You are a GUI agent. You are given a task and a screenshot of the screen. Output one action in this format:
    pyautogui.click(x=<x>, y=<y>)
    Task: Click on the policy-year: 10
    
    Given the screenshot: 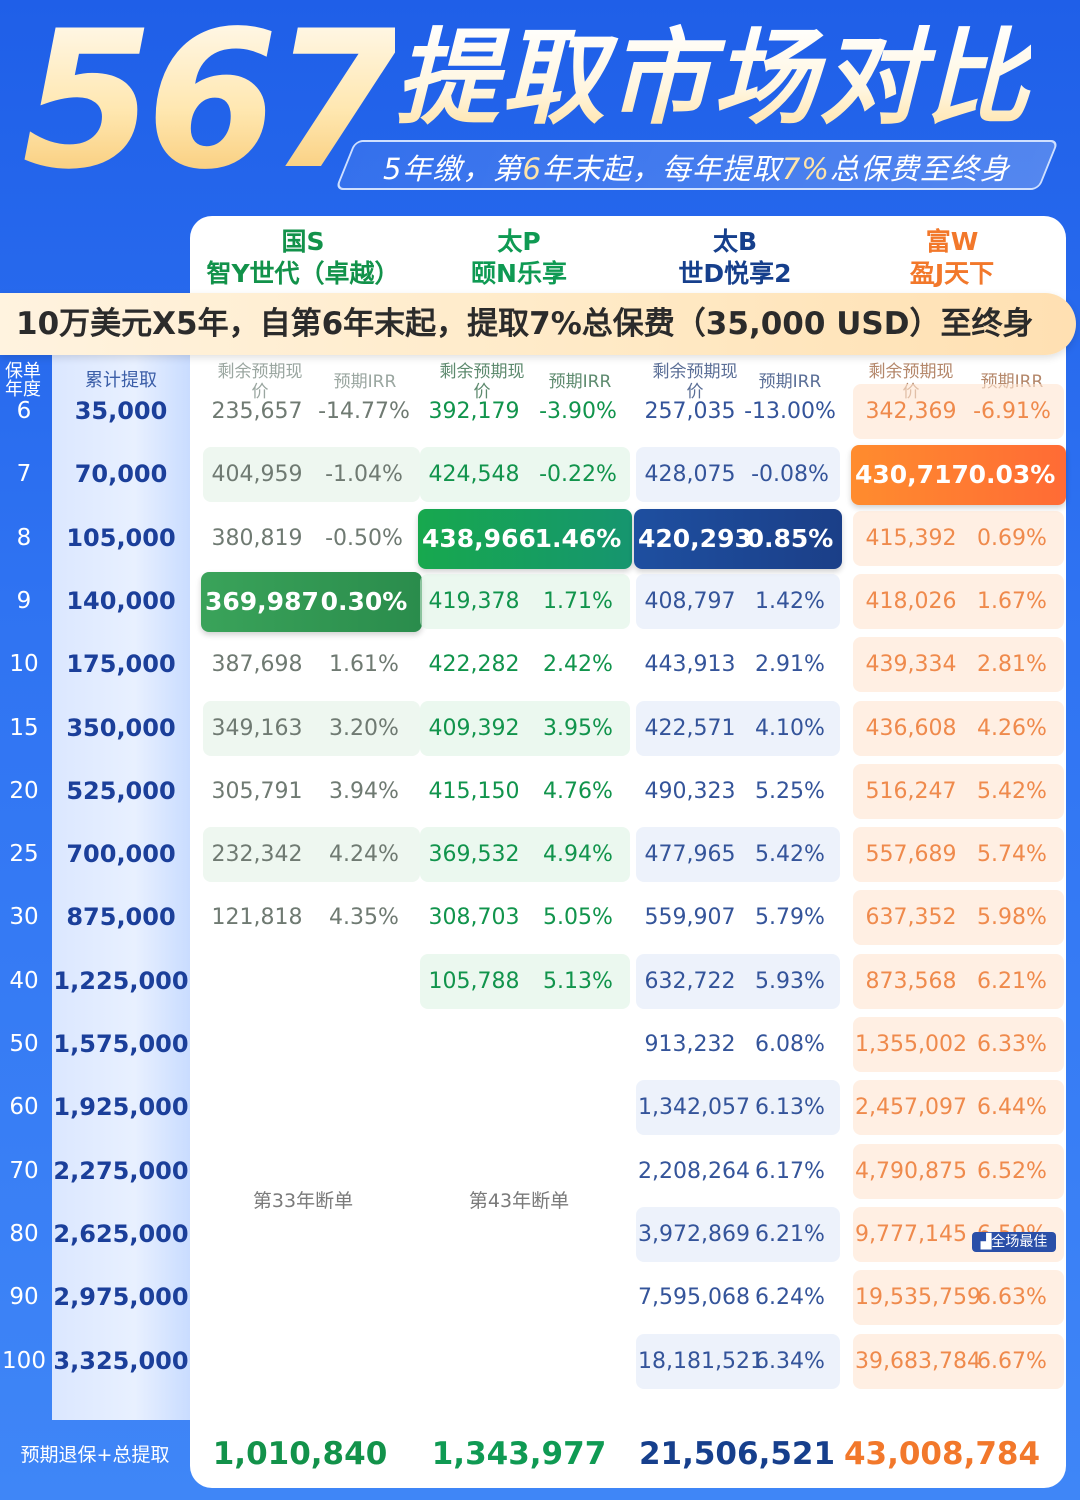 What is the action you would take?
    pyautogui.click(x=24, y=664)
    